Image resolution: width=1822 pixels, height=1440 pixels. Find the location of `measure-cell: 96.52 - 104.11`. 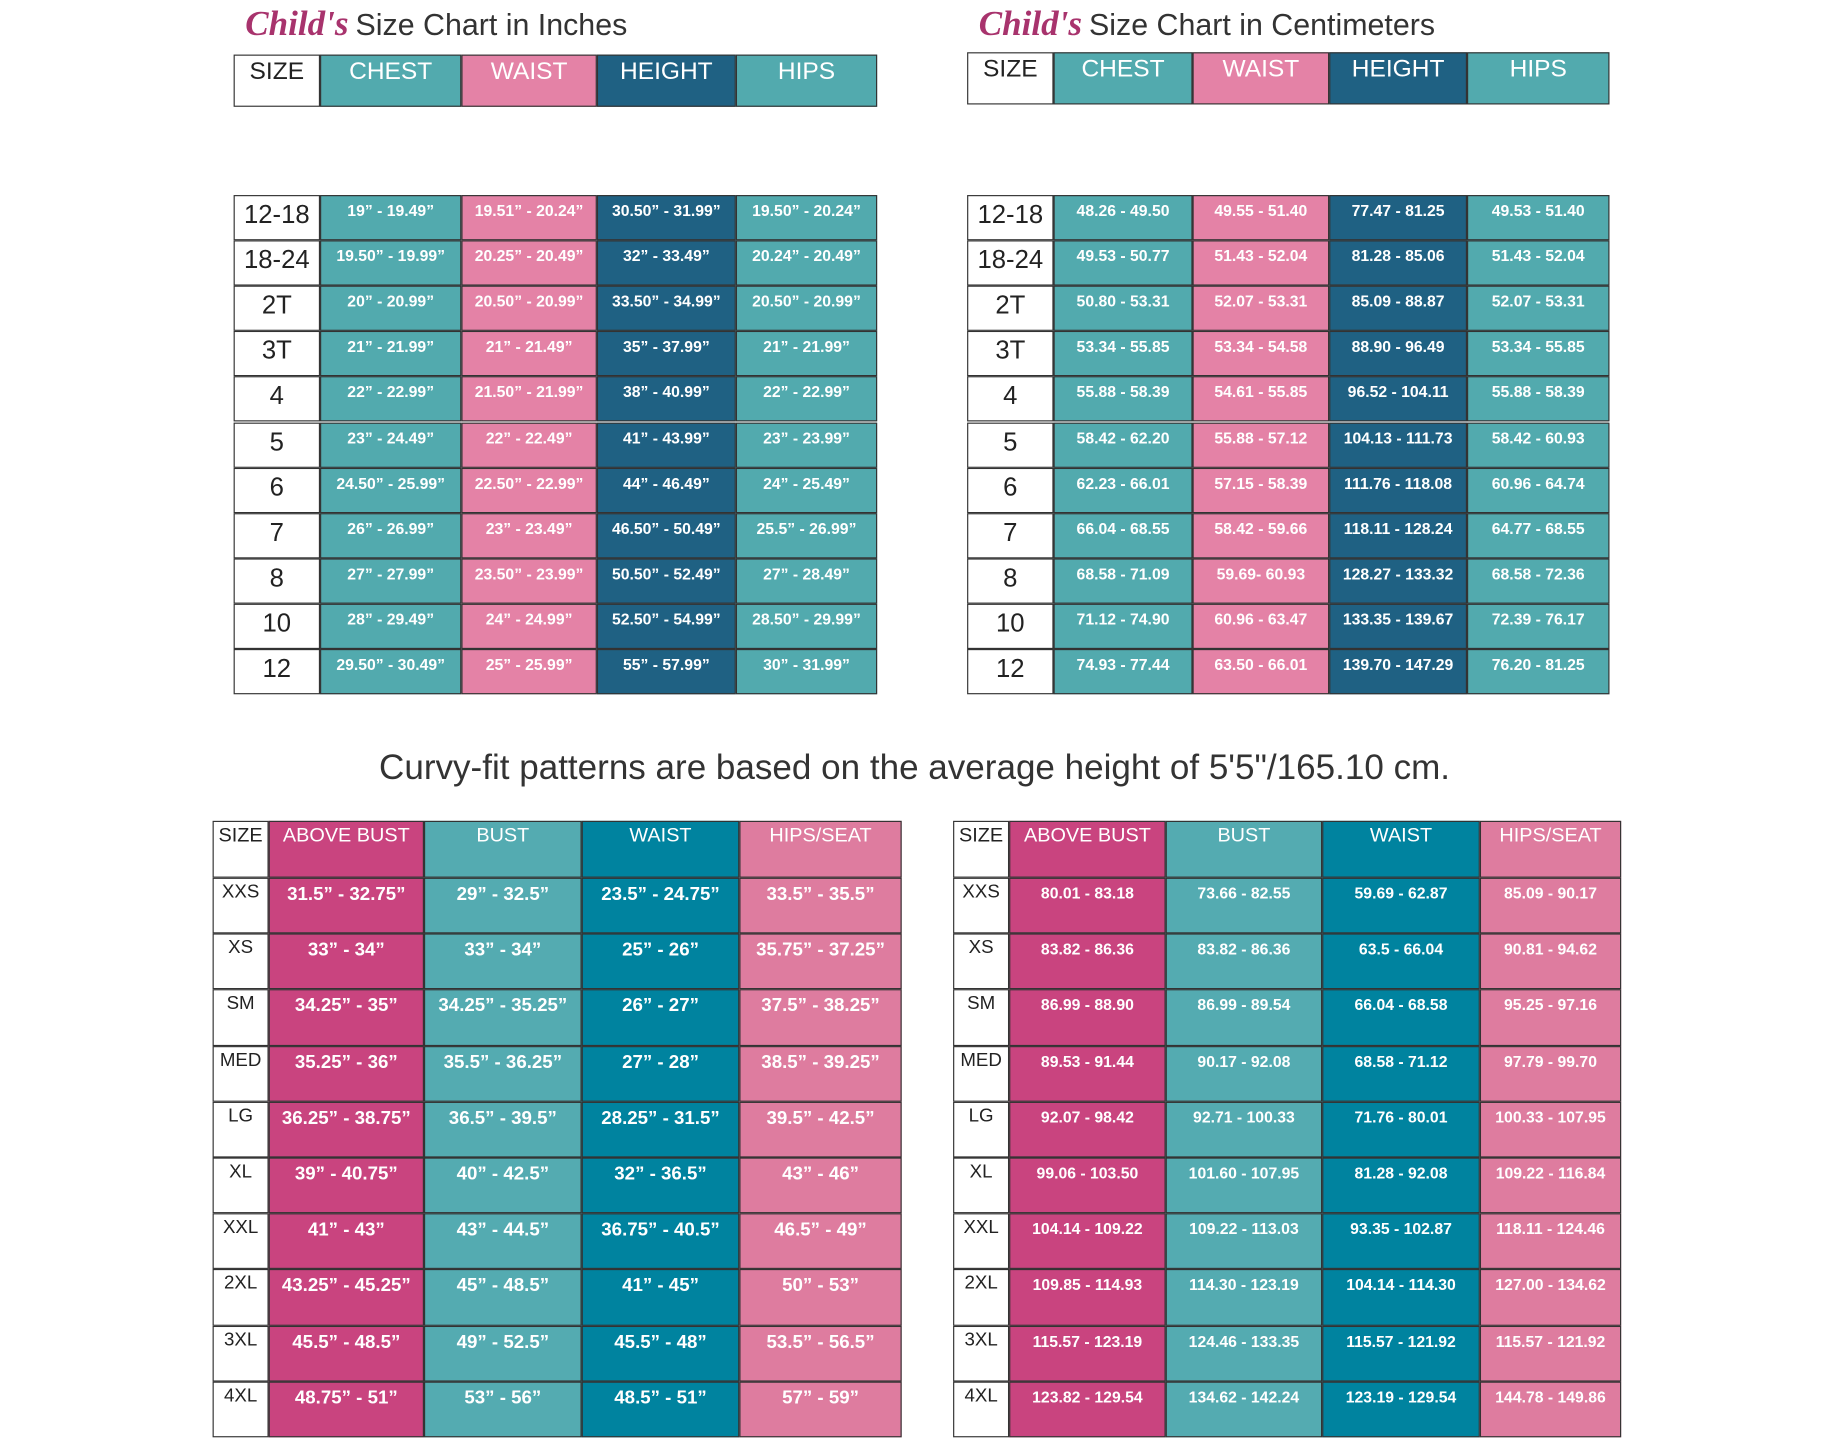

measure-cell: 96.52 - 104.11 is located at coordinates (1398, 399).